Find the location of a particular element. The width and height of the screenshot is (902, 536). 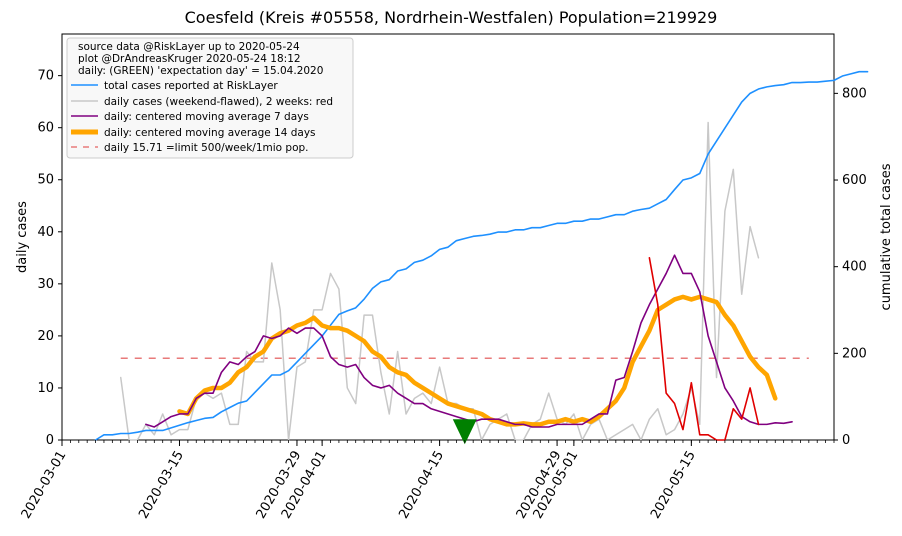

legend-box is located at coordinates (210, 98).